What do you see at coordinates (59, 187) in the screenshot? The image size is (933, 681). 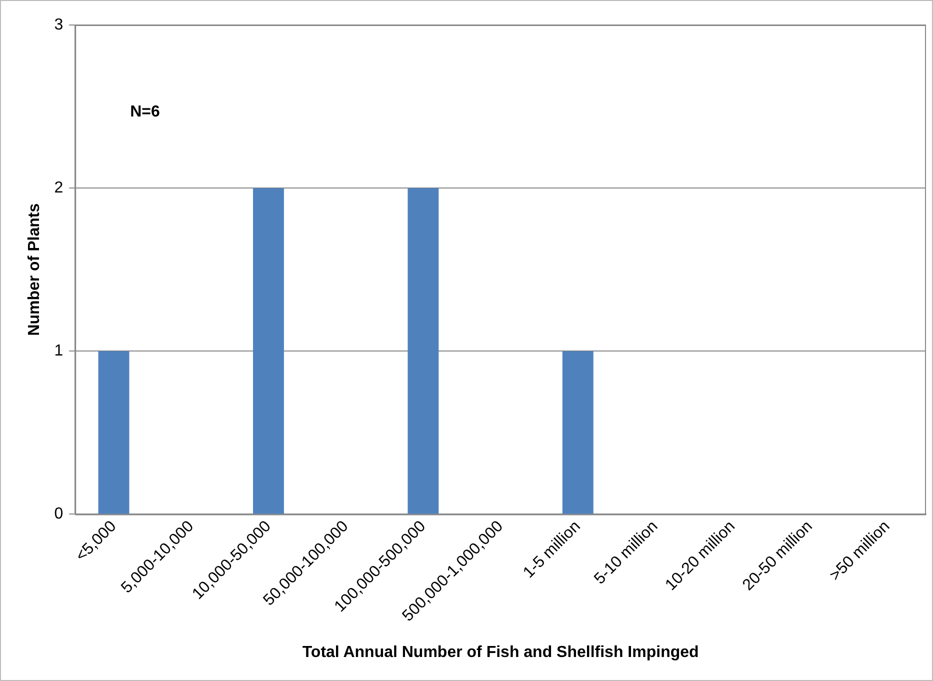 I see `y-tick-label: 2` at bounding box center [59, 187].